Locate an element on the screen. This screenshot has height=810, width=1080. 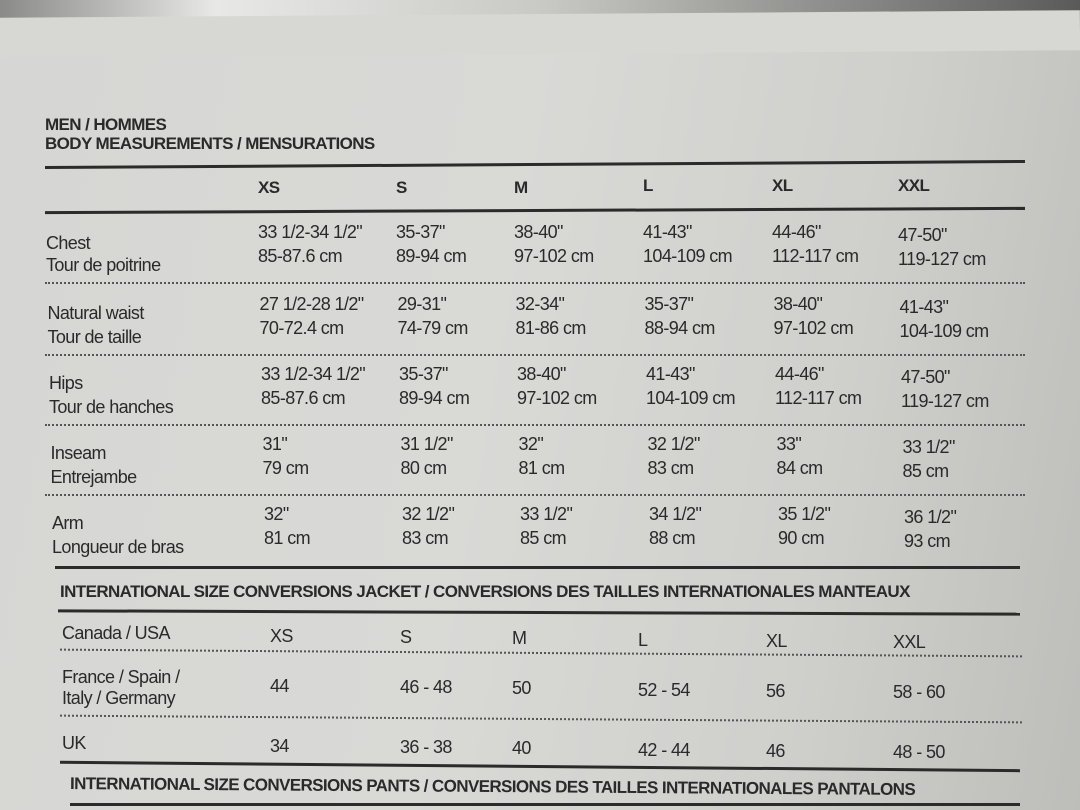
cell-cm: 88 cm is located at coordinates (672, 538).